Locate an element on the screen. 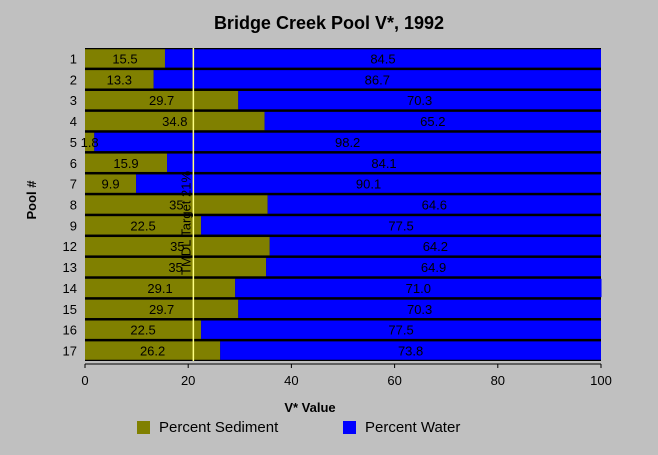  y-tick-label-pool-3: 3 is located at coordinates (73, 100).